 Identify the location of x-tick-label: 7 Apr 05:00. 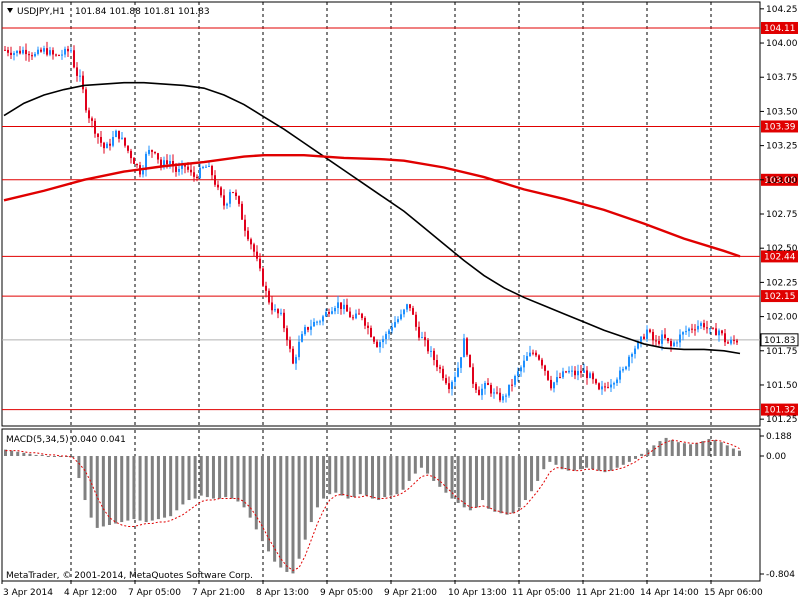
(154, 593).